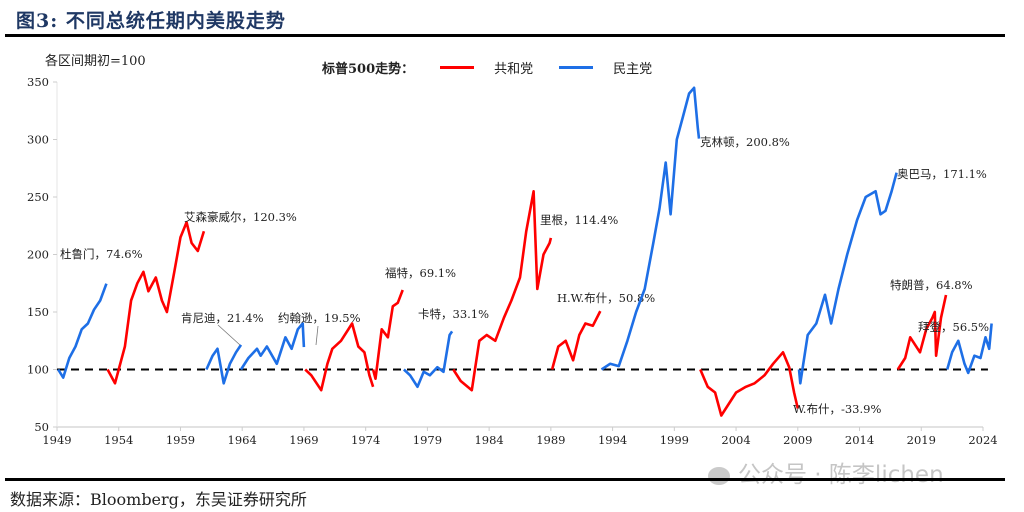 The width and height of the screenshot is (1024, 512). I want to click on x-tick-label: 2014, so click(859, 440).